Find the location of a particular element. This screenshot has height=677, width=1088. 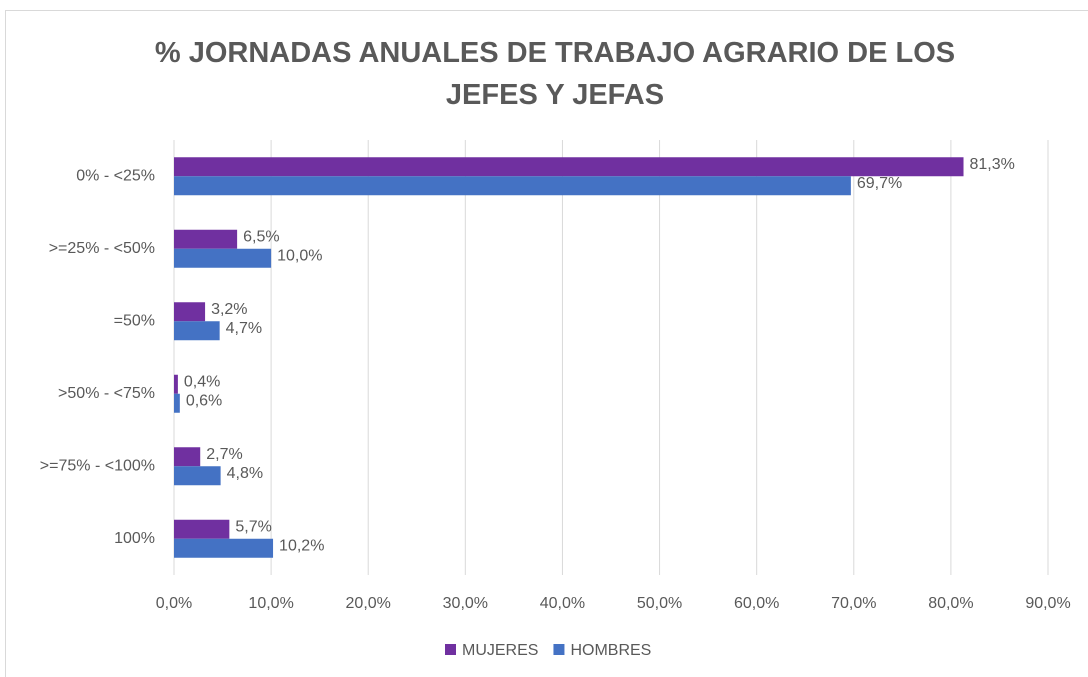

data-label: 10,0% is located at coordinates (299, 255).